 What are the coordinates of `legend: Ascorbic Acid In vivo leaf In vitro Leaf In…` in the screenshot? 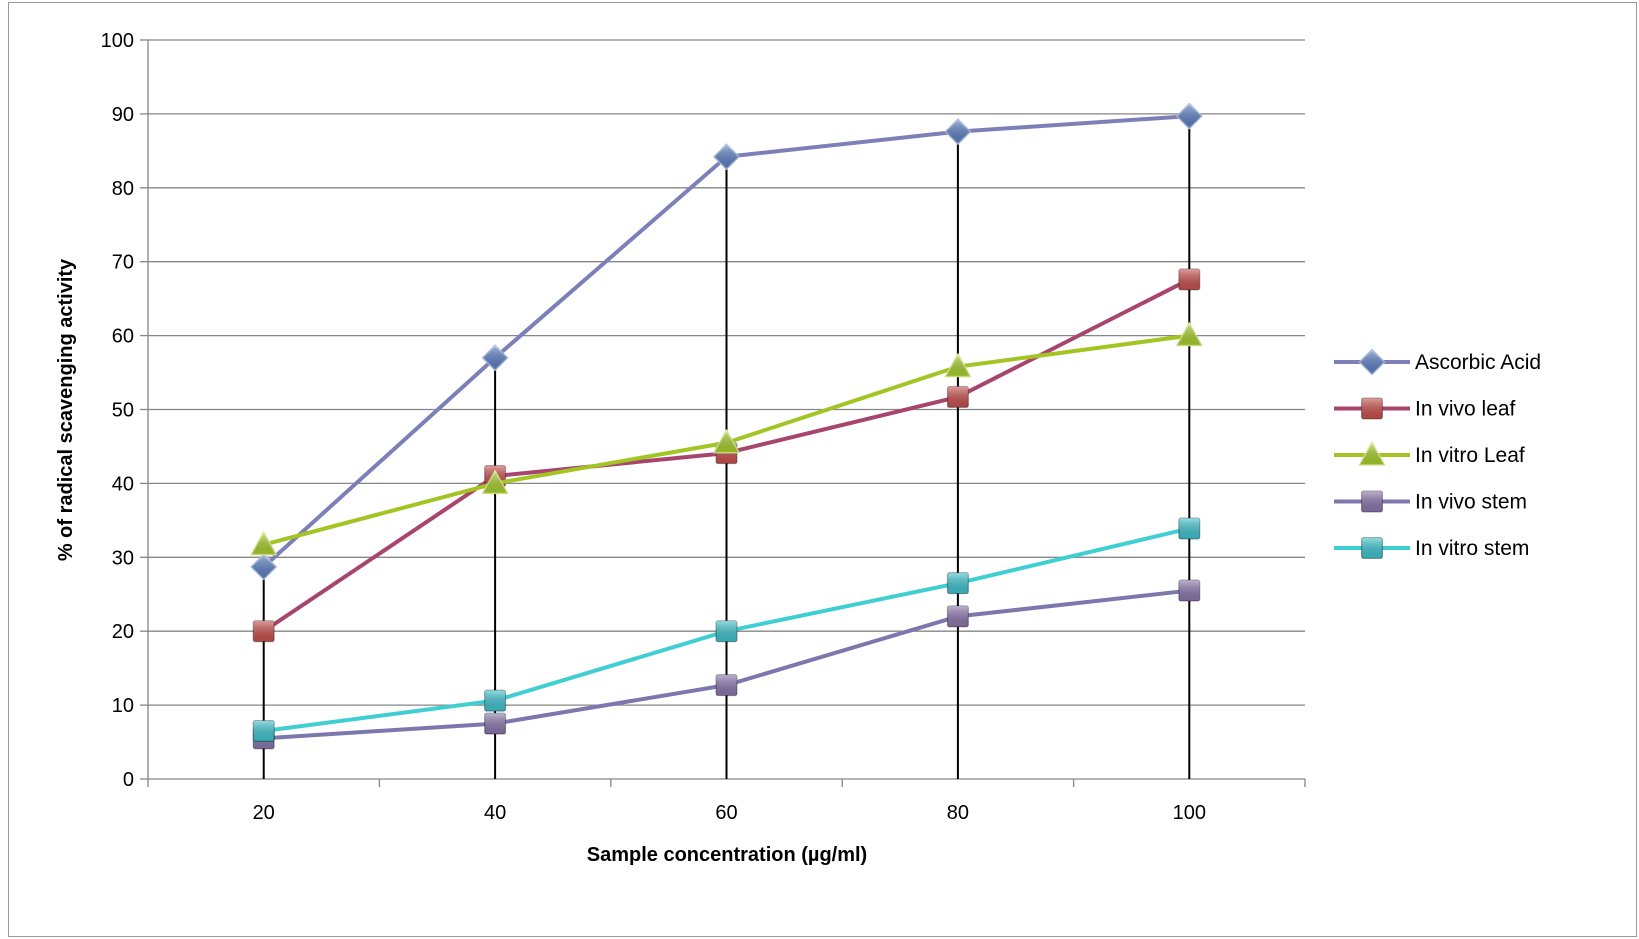 It's located at (1437, 454).